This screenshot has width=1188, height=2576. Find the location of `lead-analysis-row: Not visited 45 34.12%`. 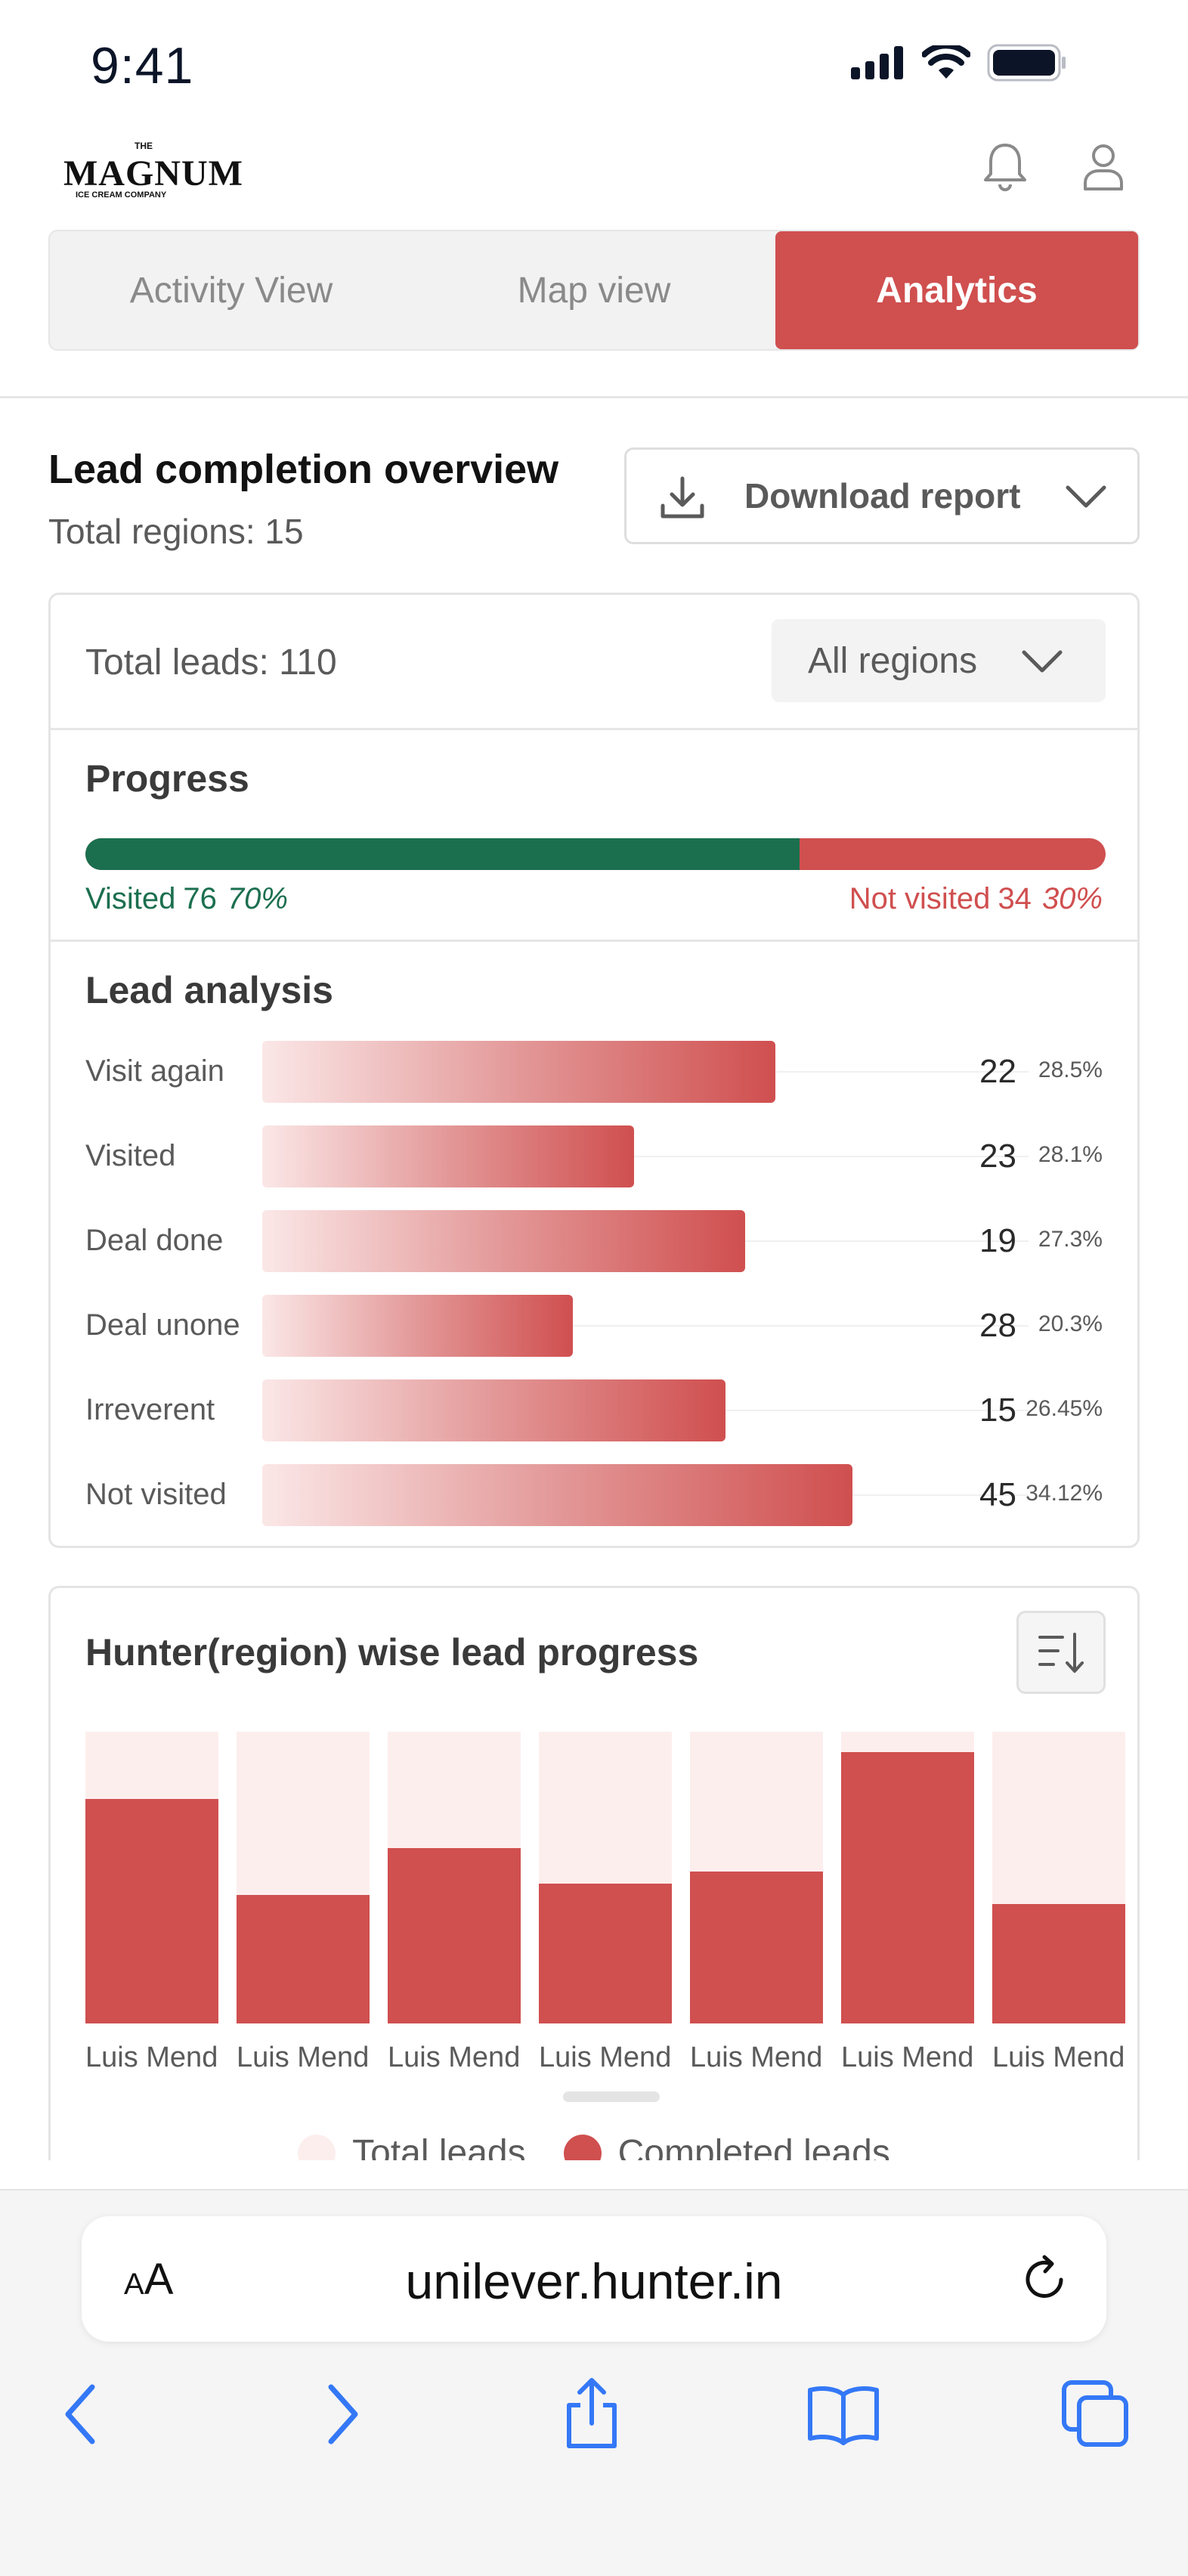

lead-analysis-row: Not visited 45 34.12% is located at coordinates (594, 1495).